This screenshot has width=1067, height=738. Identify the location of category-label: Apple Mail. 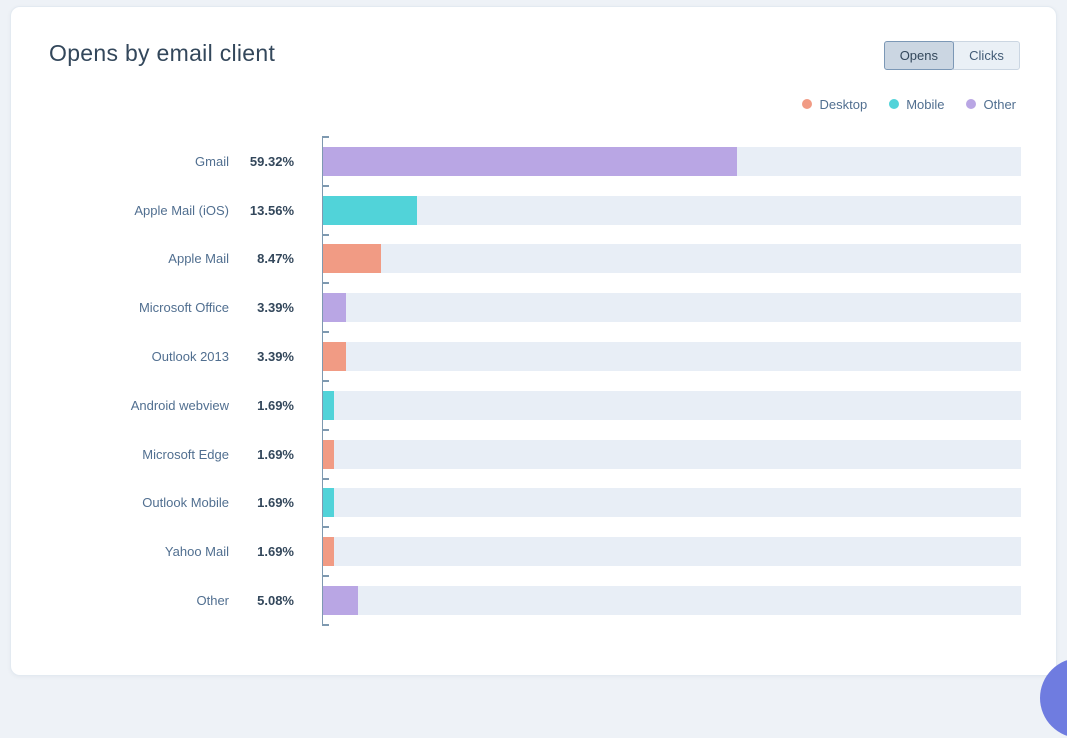
(198, 259).